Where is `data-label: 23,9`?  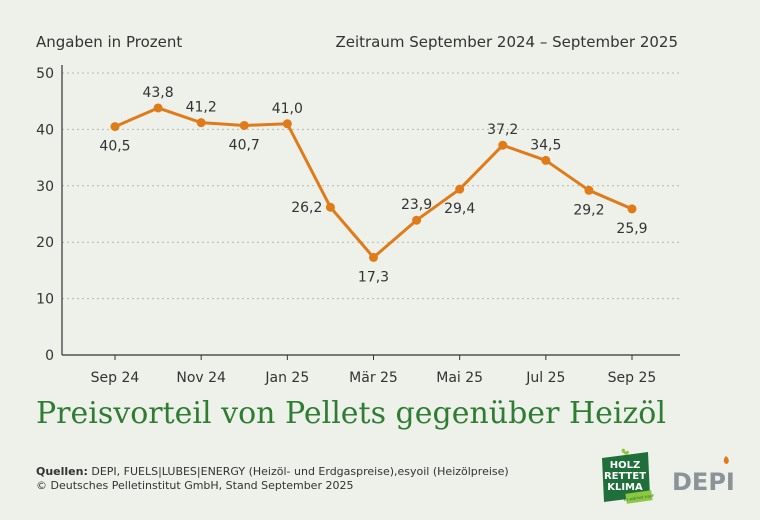 data-label: 23,9 is located at coordinates (416, 205).